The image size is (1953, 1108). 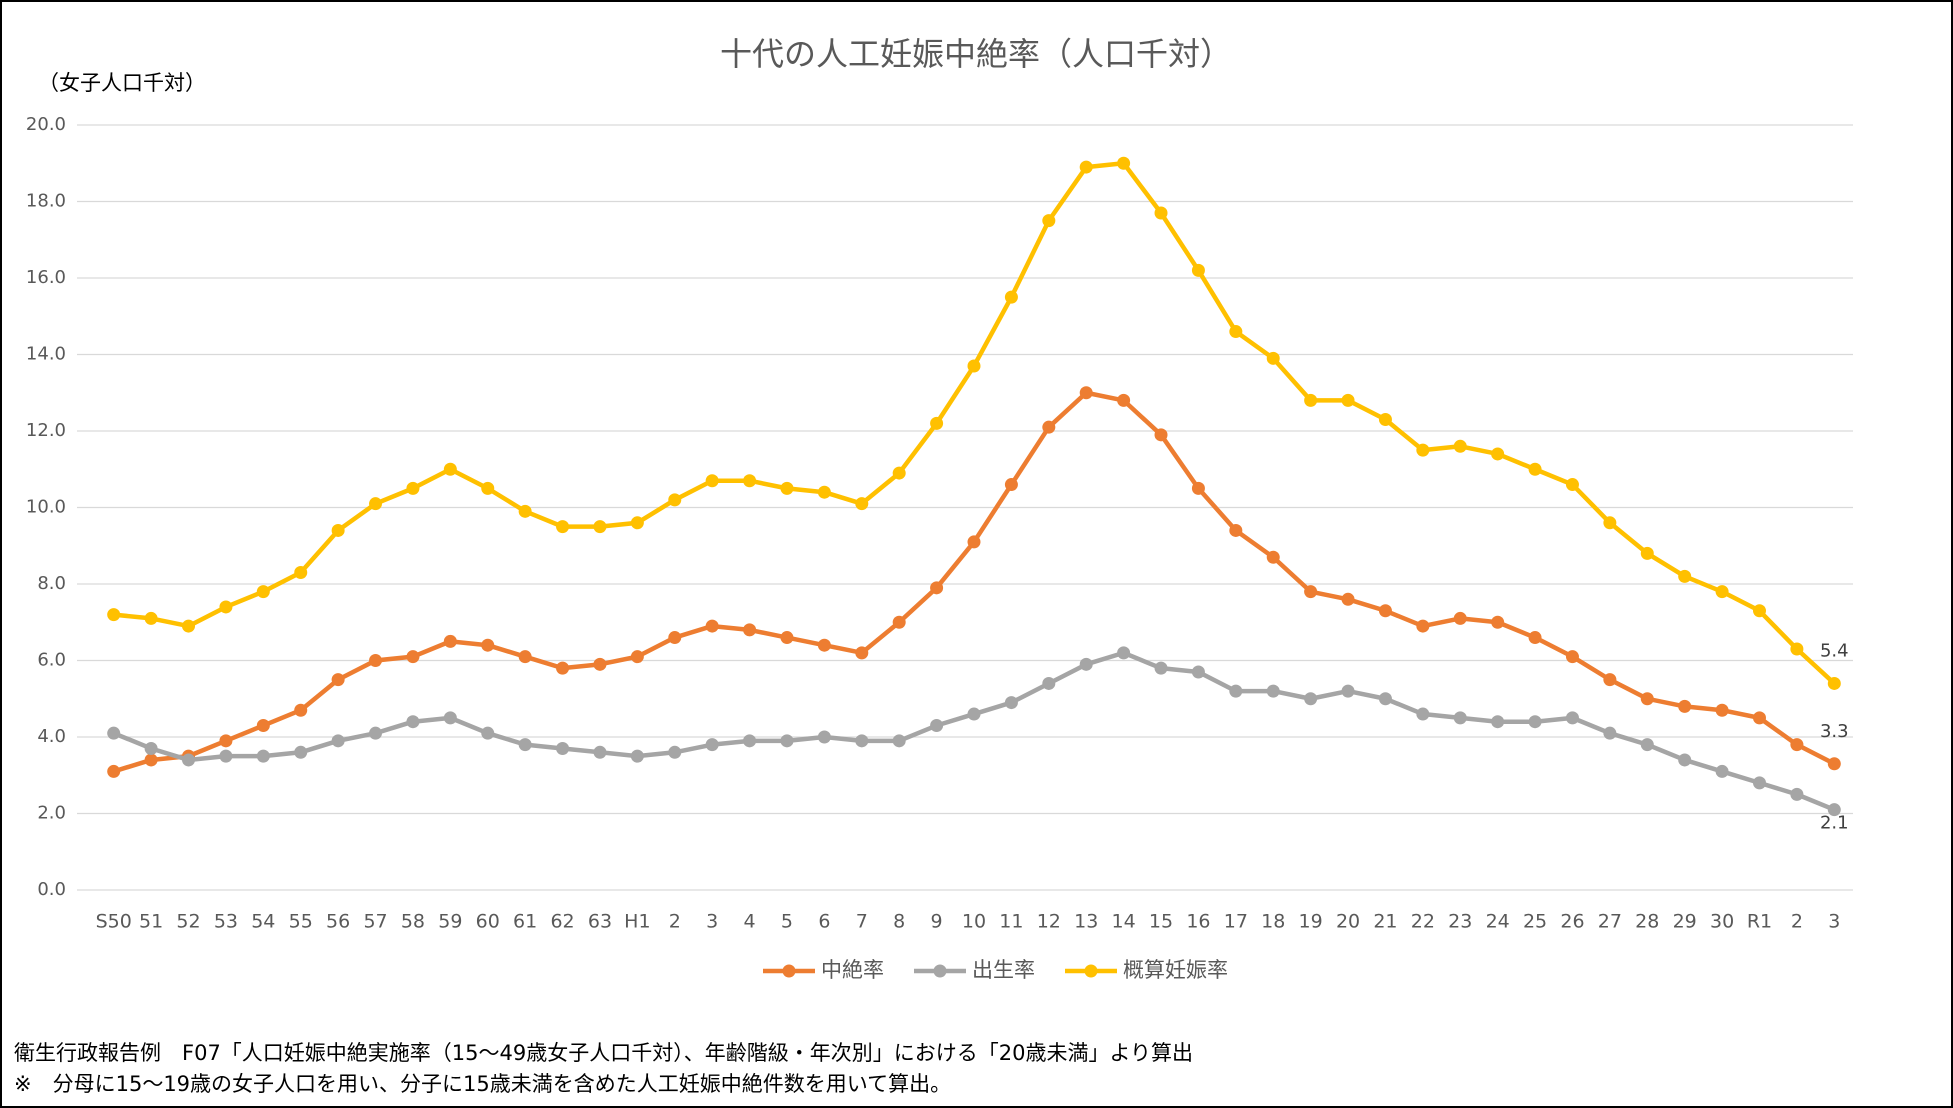 I want to click on x-tick-label: 30, so click(x=1722, y=922).